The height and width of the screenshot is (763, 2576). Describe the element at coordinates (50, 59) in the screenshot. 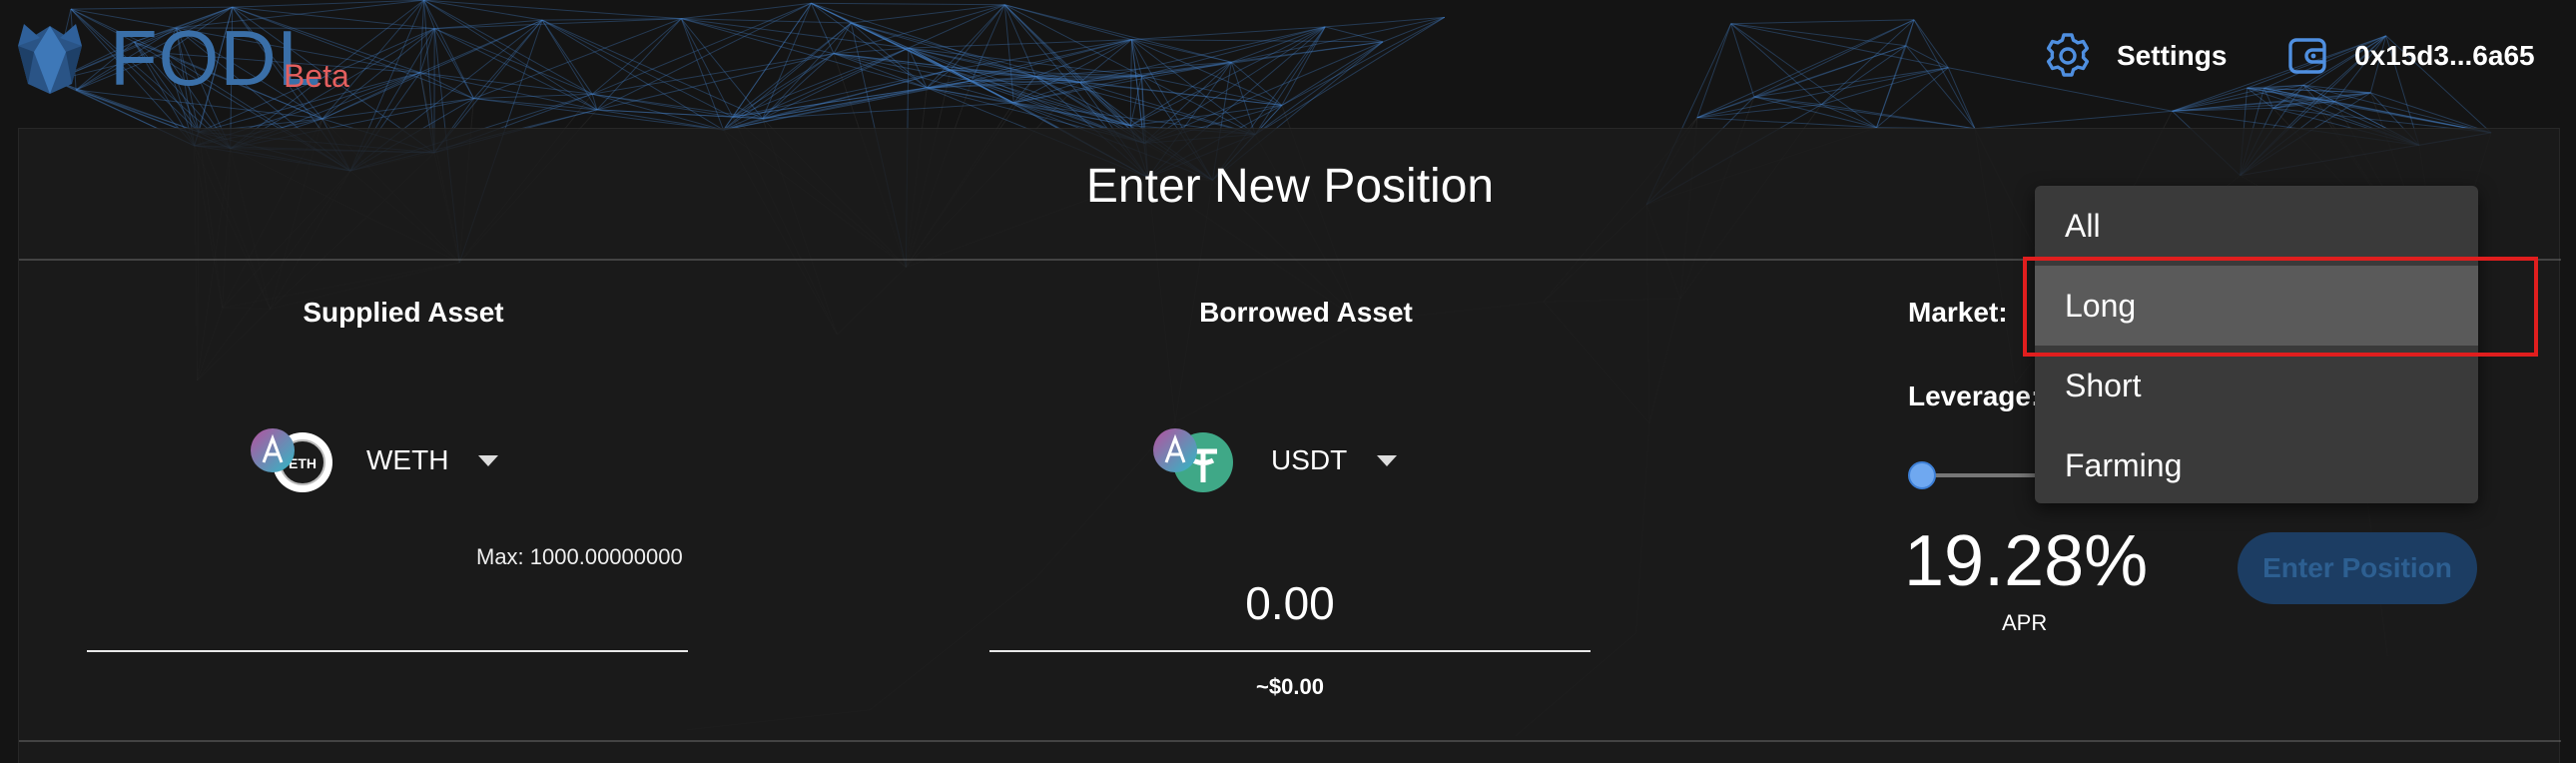

I see `fodl-logo-icon` at that location.